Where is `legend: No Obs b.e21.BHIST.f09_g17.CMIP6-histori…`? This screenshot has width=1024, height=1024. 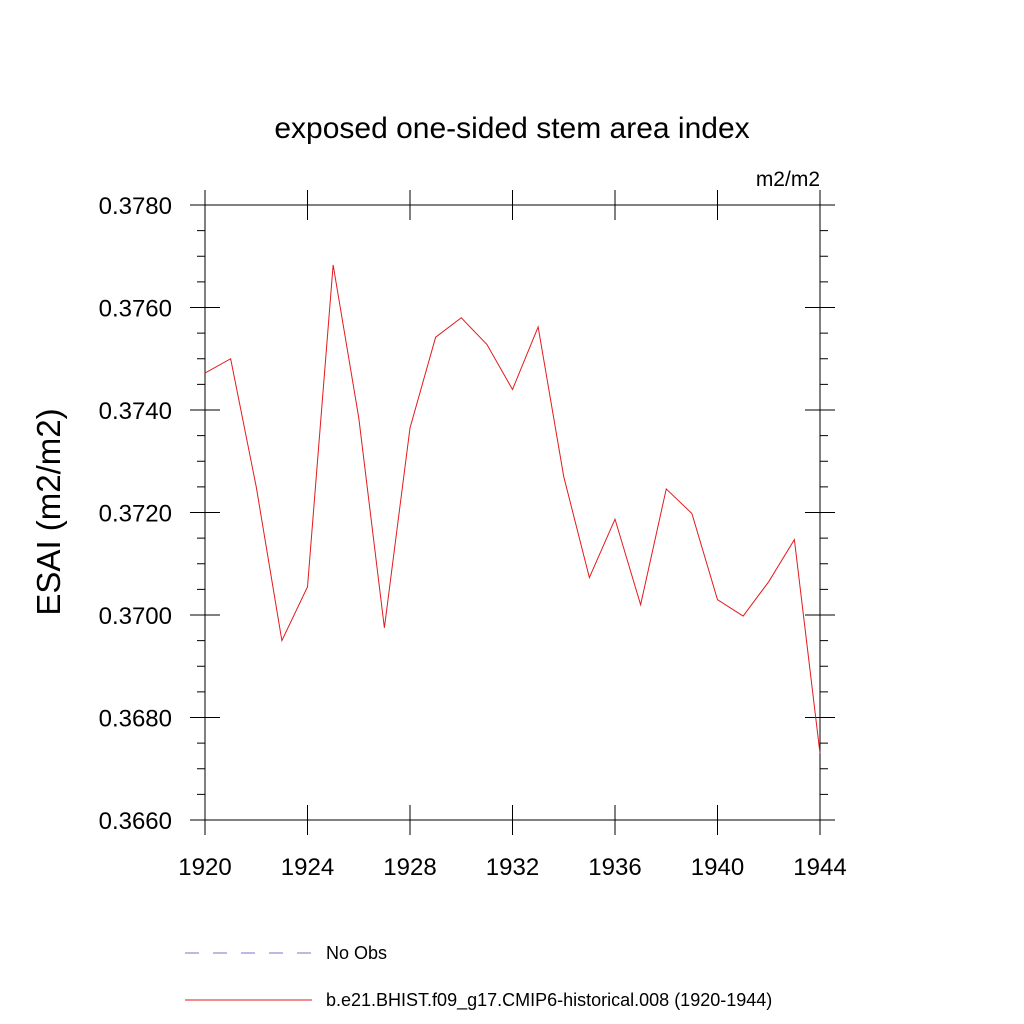
legend: No Obs b.e21.BHIST.f09_g17.CMIP6-histori… is located at coordinates (478, 977).